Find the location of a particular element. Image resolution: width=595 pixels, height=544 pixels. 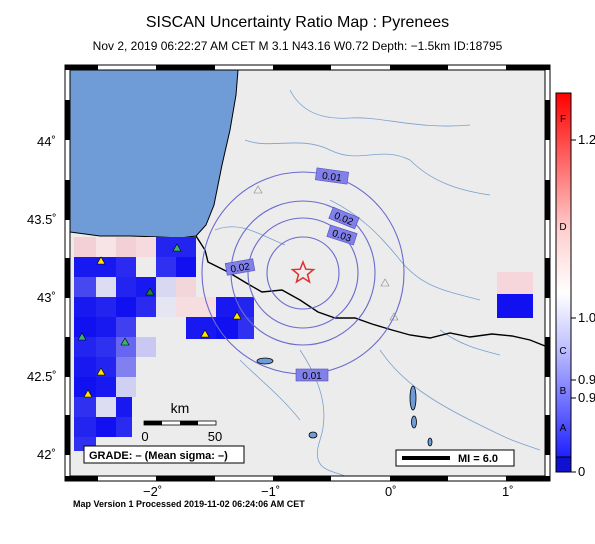

svg-text: B is located at coordinates (563, 391).